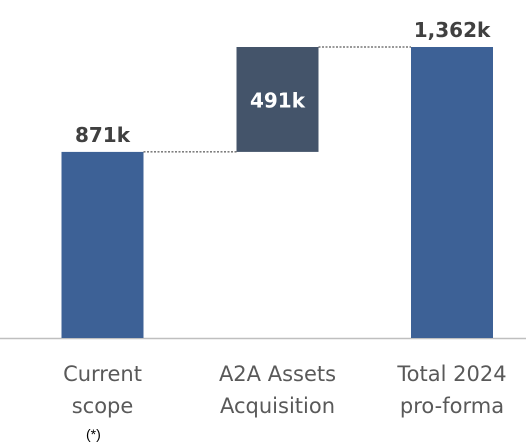 The image size is (526, 447). I want to click on category-label: A2A Assets Acquisition, so click(277, 390).